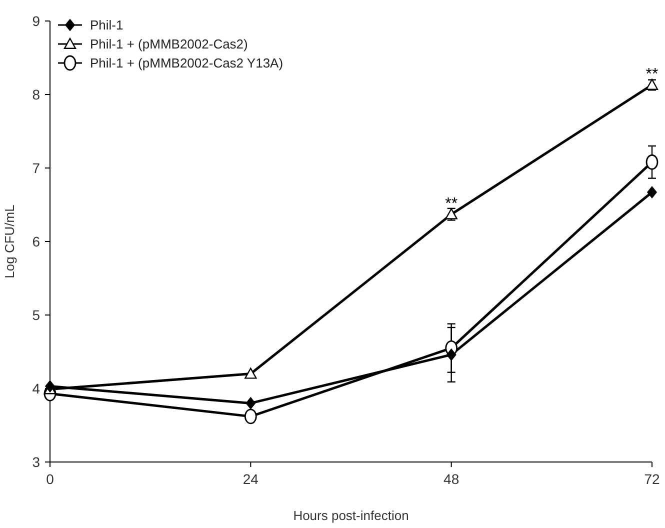  Describe the element at coordinates (50, 479) in the screenshot. I see `x-tick-label: 0` at that location.